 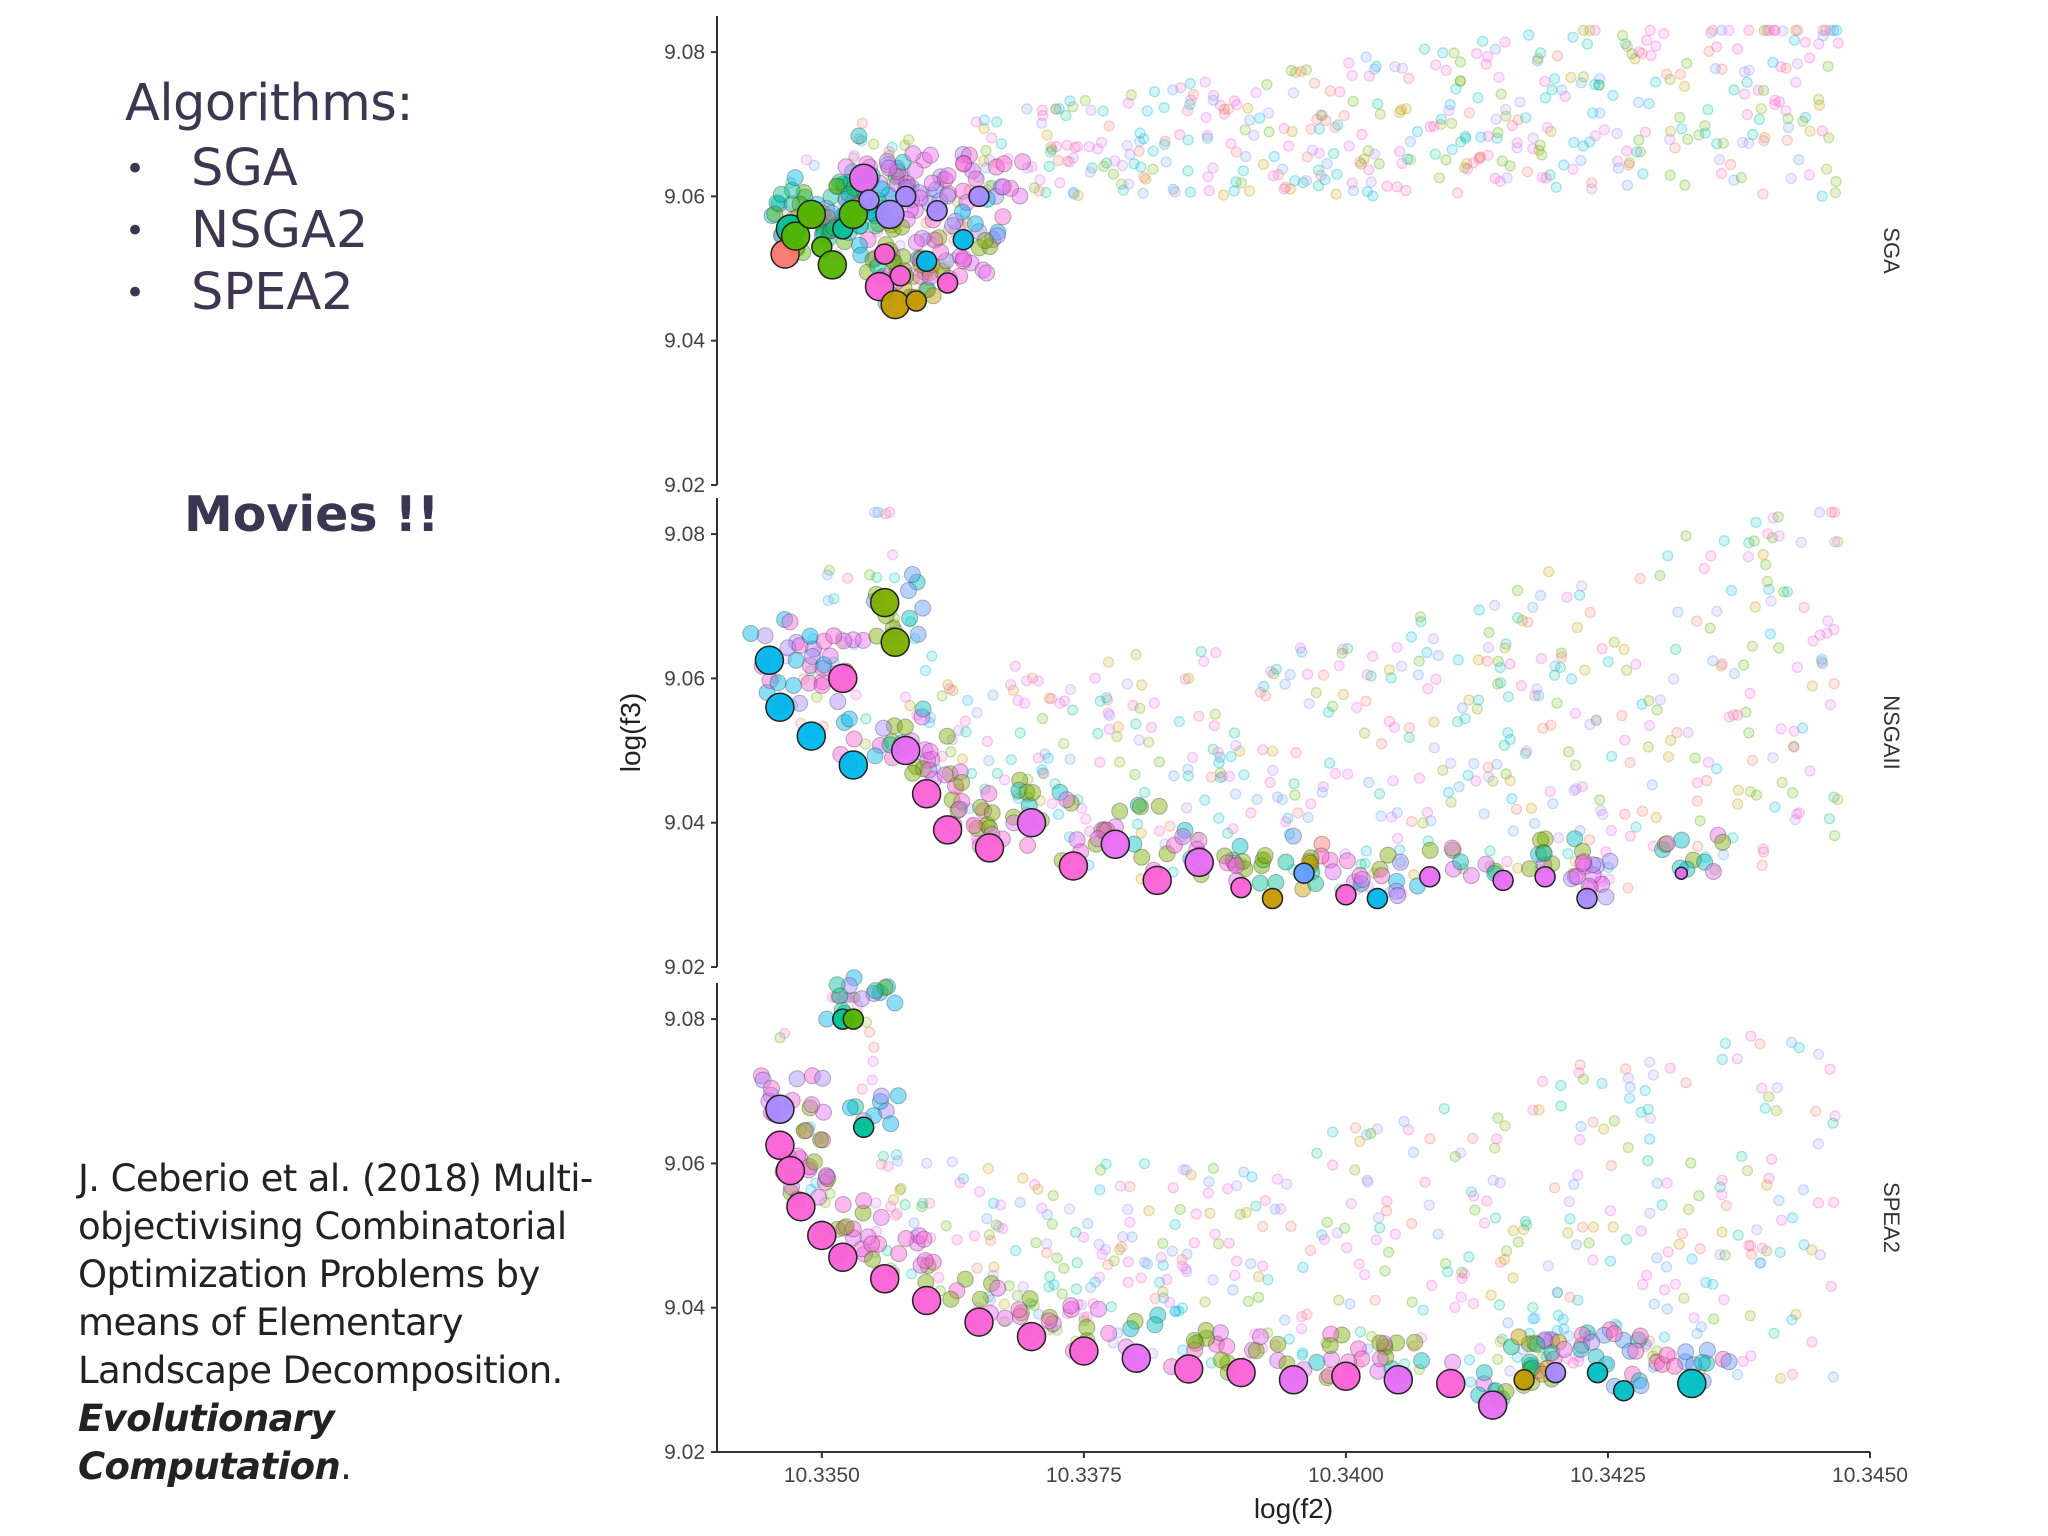 What do you see at coordinates (1312, 1469) in the screenshot?
I see `x-axis: 10.3350 10.3375 10.3400 10.3425 10.3450` at bounding box center [1312, 1469].